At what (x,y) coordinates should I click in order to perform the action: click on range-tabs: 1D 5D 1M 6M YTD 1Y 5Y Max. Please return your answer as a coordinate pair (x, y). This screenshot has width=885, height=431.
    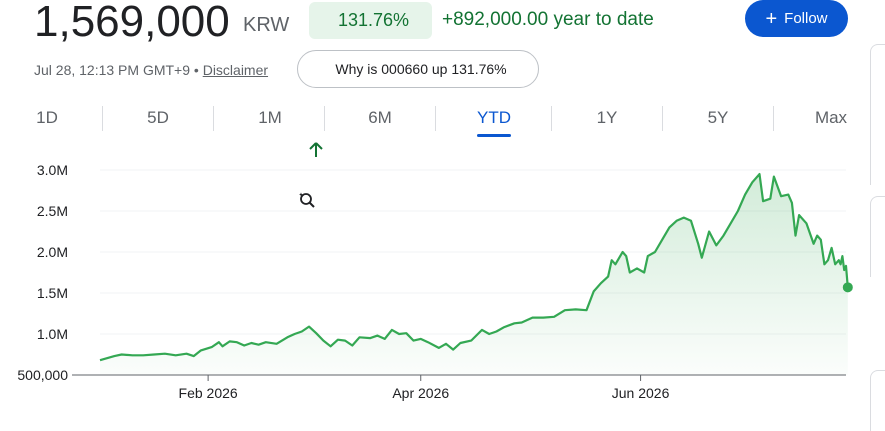
    Looking at the image, I should click on (442, 120).